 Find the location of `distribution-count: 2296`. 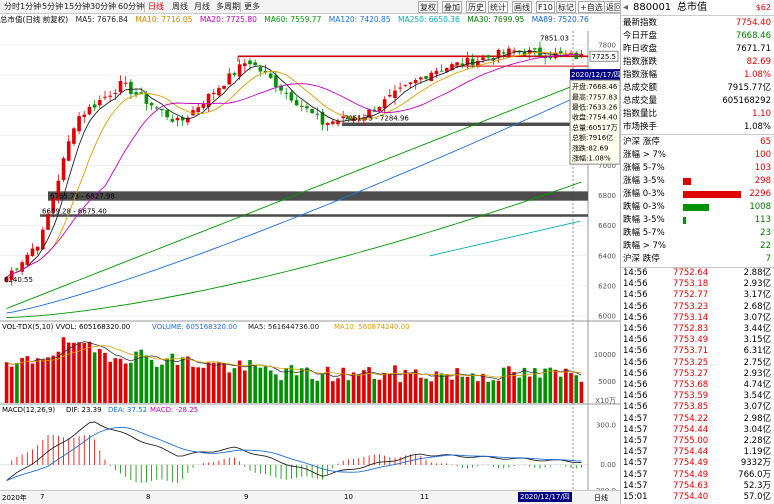

distribution-count: 2296 is located at coordinates (760, 194).